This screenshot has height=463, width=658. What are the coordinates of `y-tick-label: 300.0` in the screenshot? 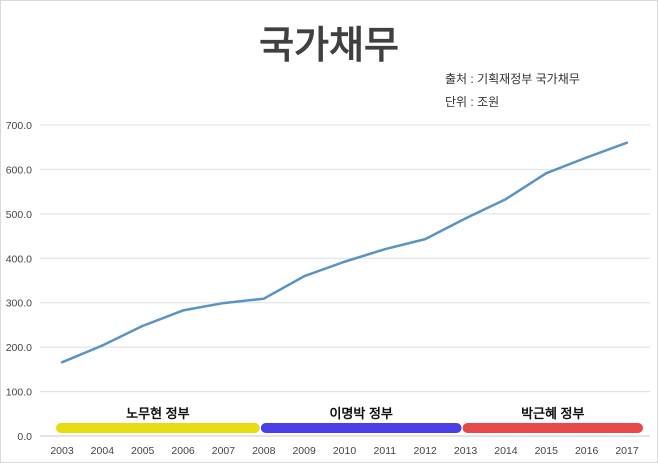 It's located at (19, 304).